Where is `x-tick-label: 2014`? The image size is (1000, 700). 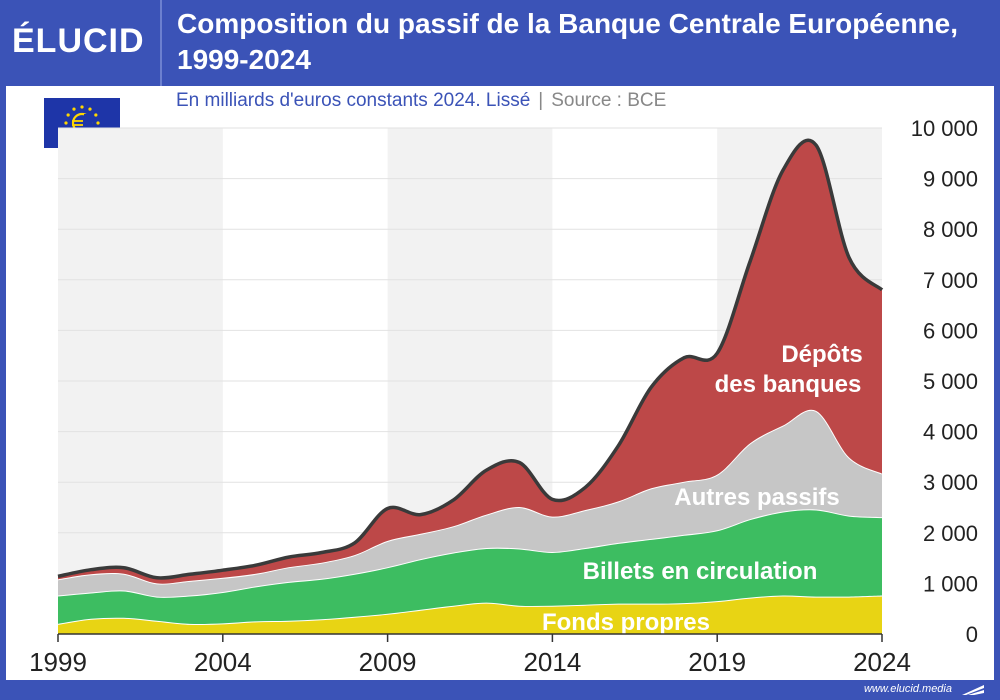 x-tick-label: 2014 is located at coordinates (552, 662).